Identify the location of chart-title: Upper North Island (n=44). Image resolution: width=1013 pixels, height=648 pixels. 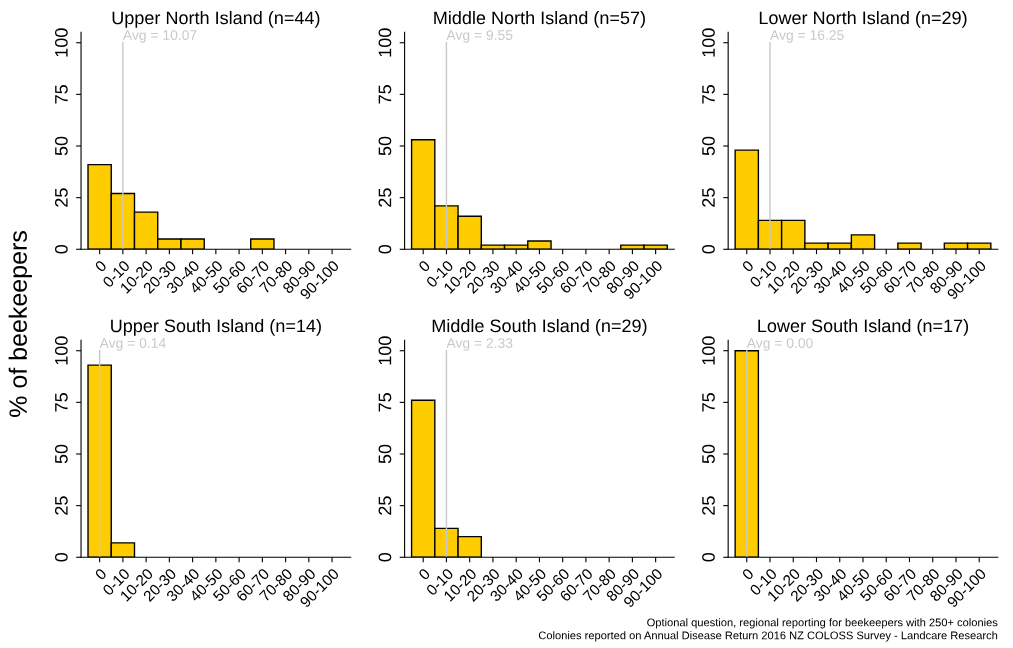
(216, 19).